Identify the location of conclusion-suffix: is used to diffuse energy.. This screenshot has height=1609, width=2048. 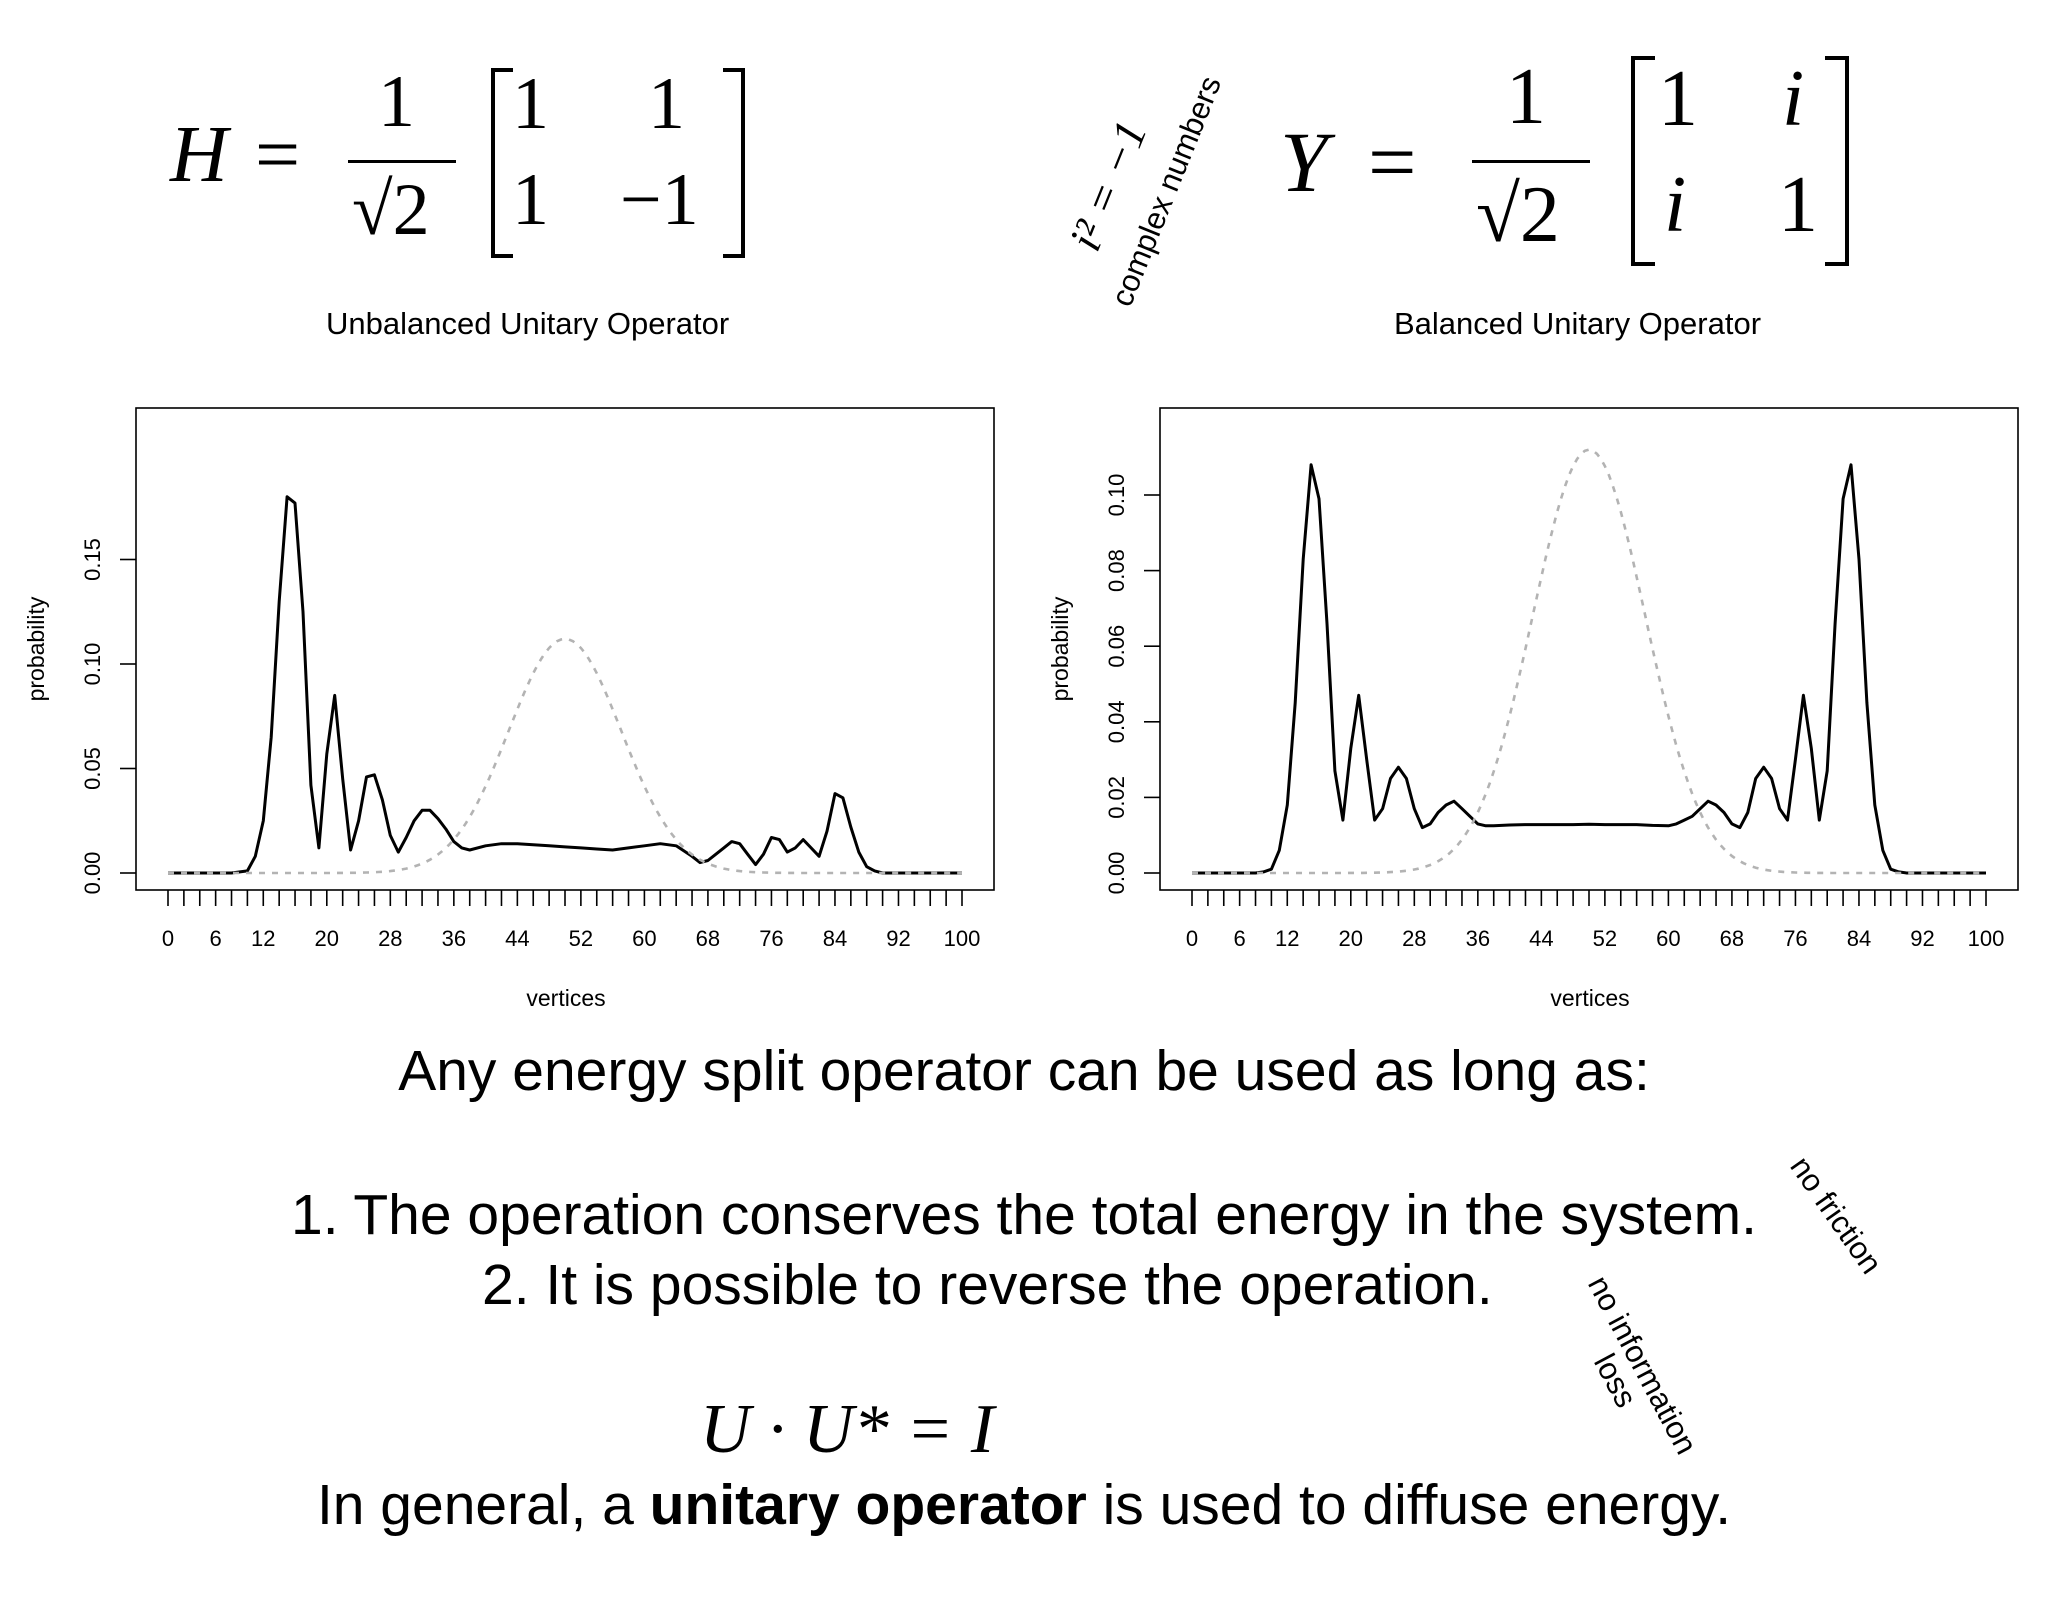
(1409, 1505).